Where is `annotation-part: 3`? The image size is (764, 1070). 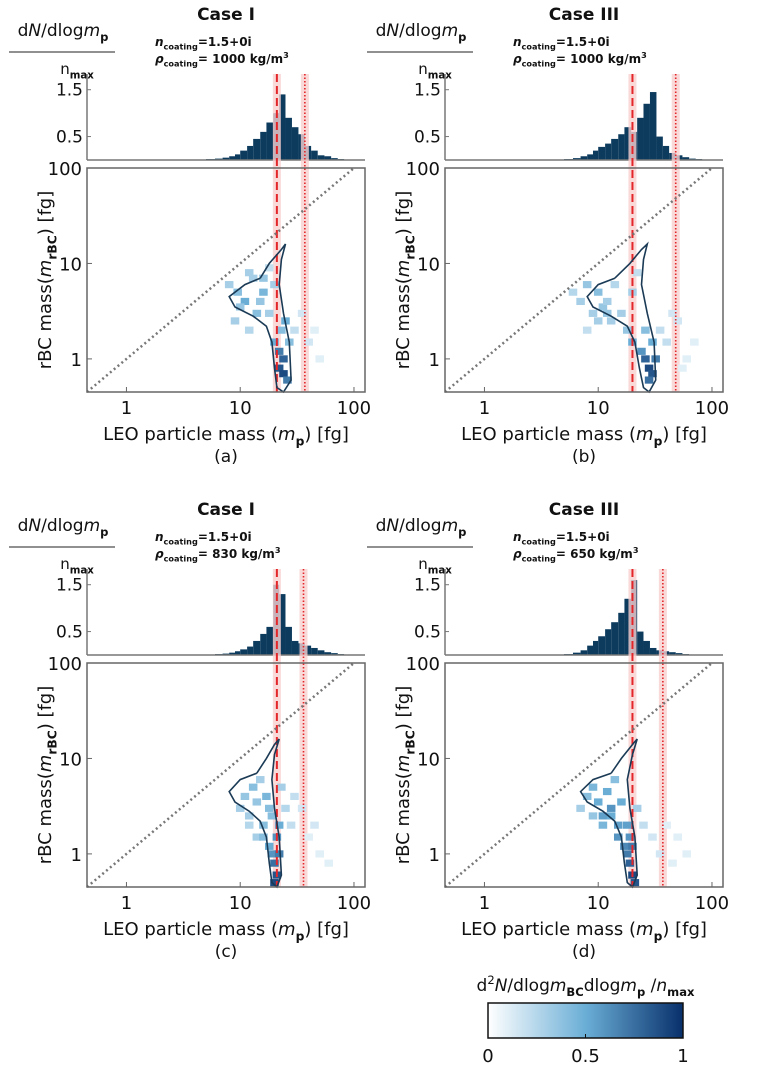 annotation-part: 3 is located at coordinates (644, 55).